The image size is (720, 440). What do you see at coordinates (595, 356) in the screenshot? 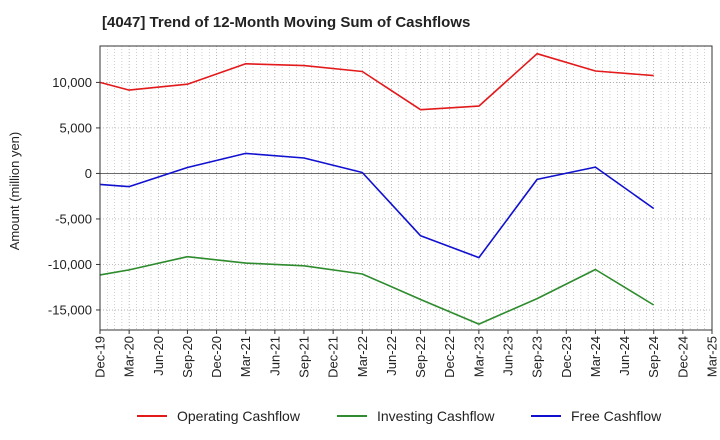
I see `x-tick-label: Mar-24` at bounding box center [595, 356].